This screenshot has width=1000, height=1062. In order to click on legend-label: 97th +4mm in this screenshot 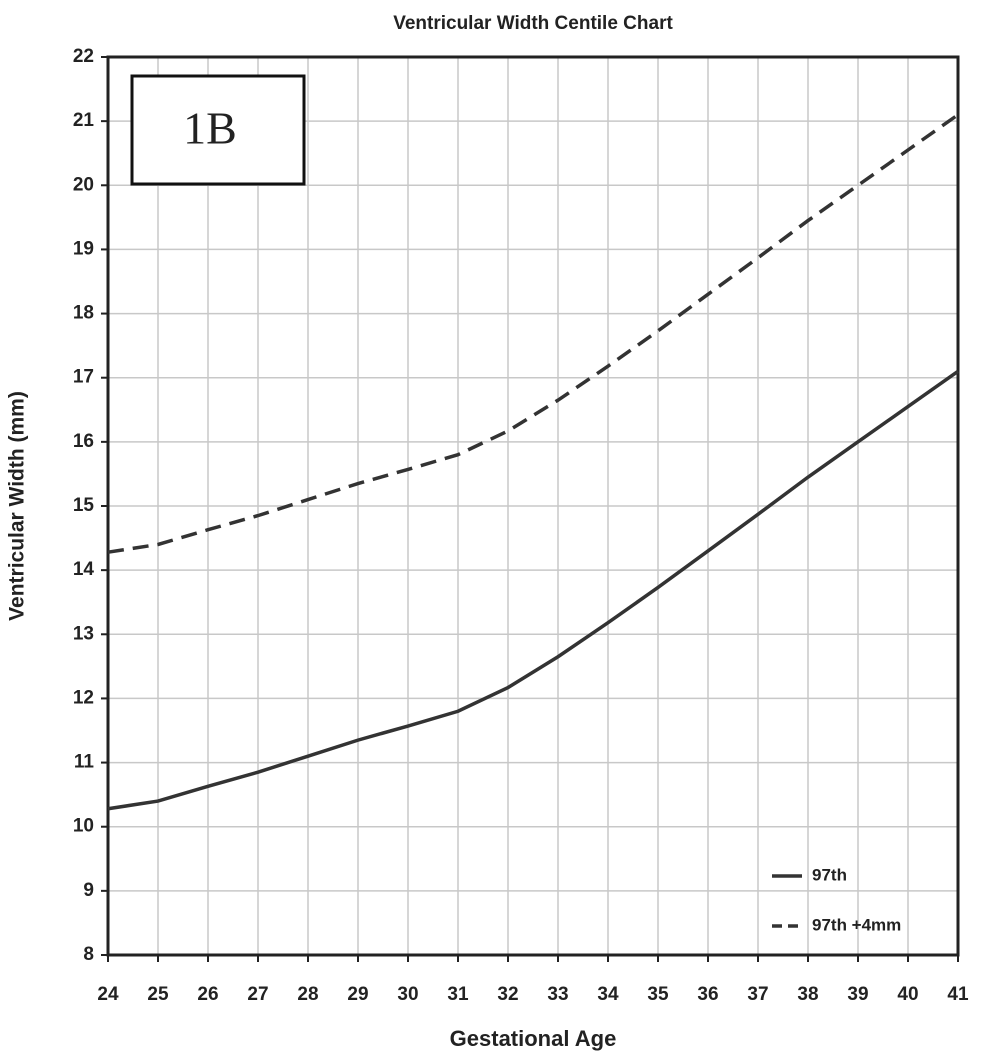, I will do `click(856, 924)`.